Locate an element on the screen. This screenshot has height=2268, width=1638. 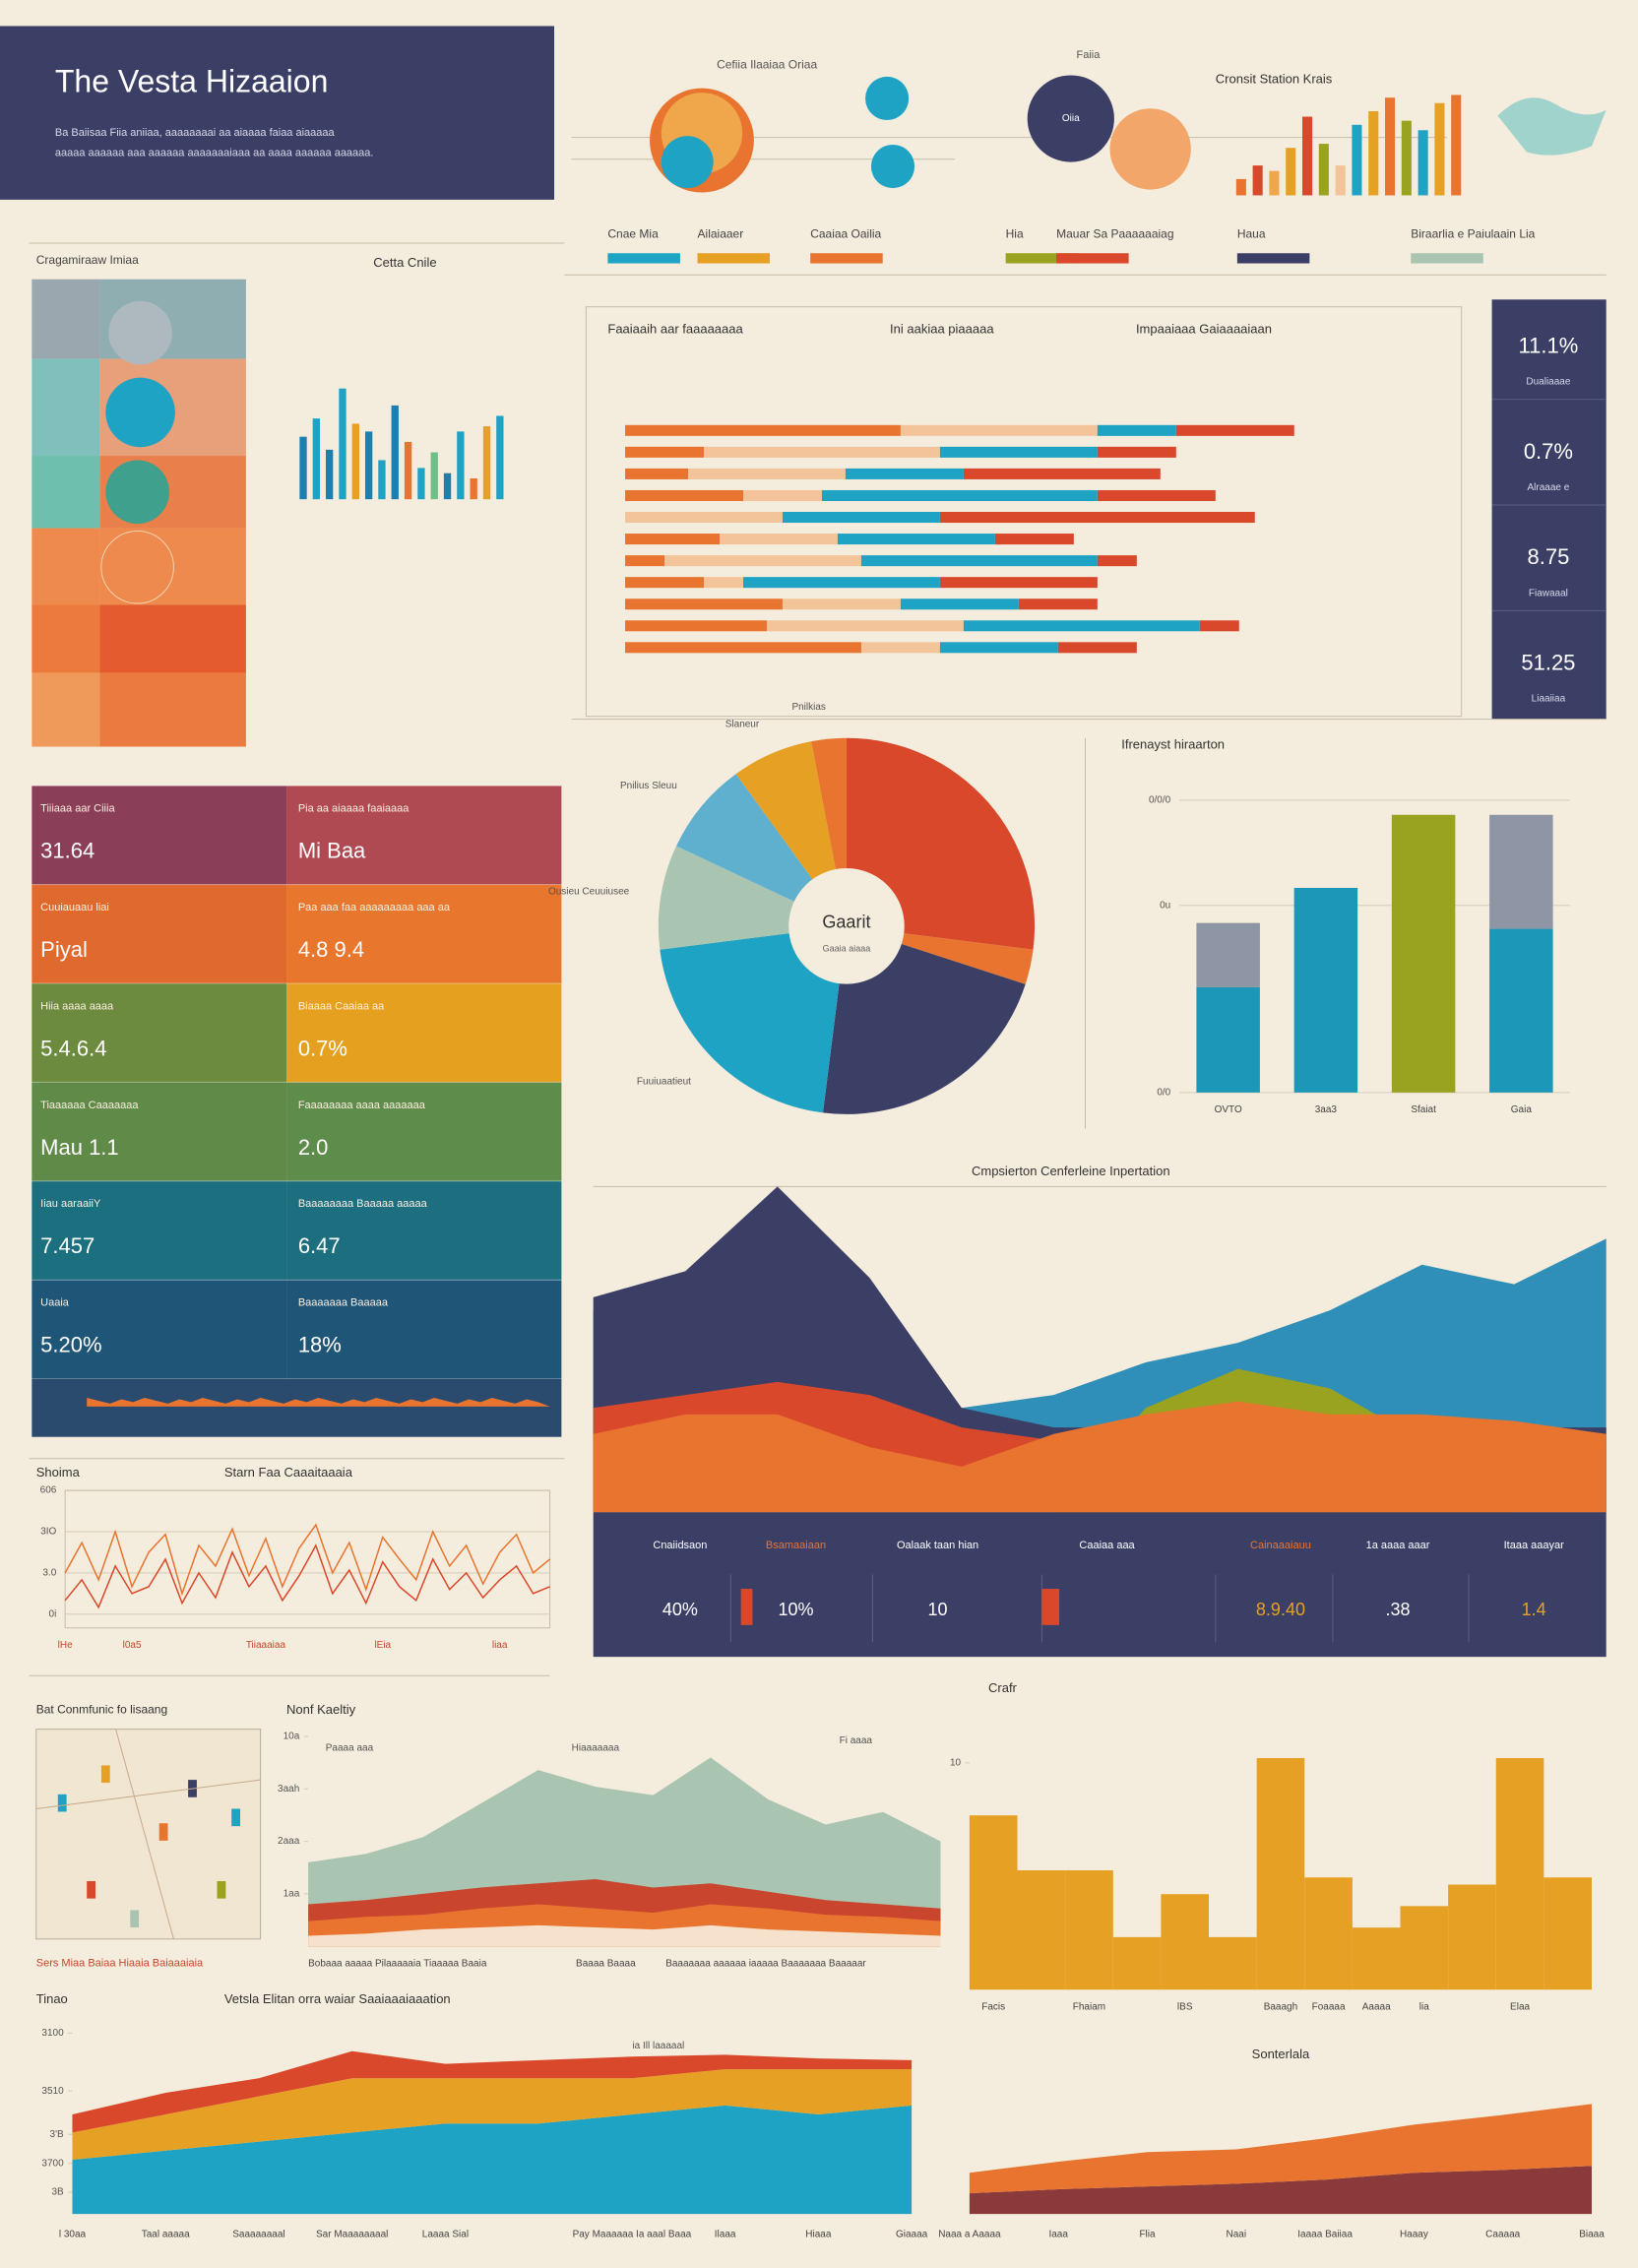
annotation: ia Ill laaaaal is located at coordinates (658, 2046).